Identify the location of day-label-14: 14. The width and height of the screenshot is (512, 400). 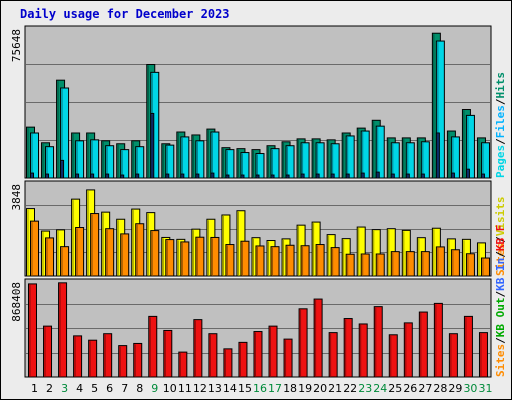
(230, 388).